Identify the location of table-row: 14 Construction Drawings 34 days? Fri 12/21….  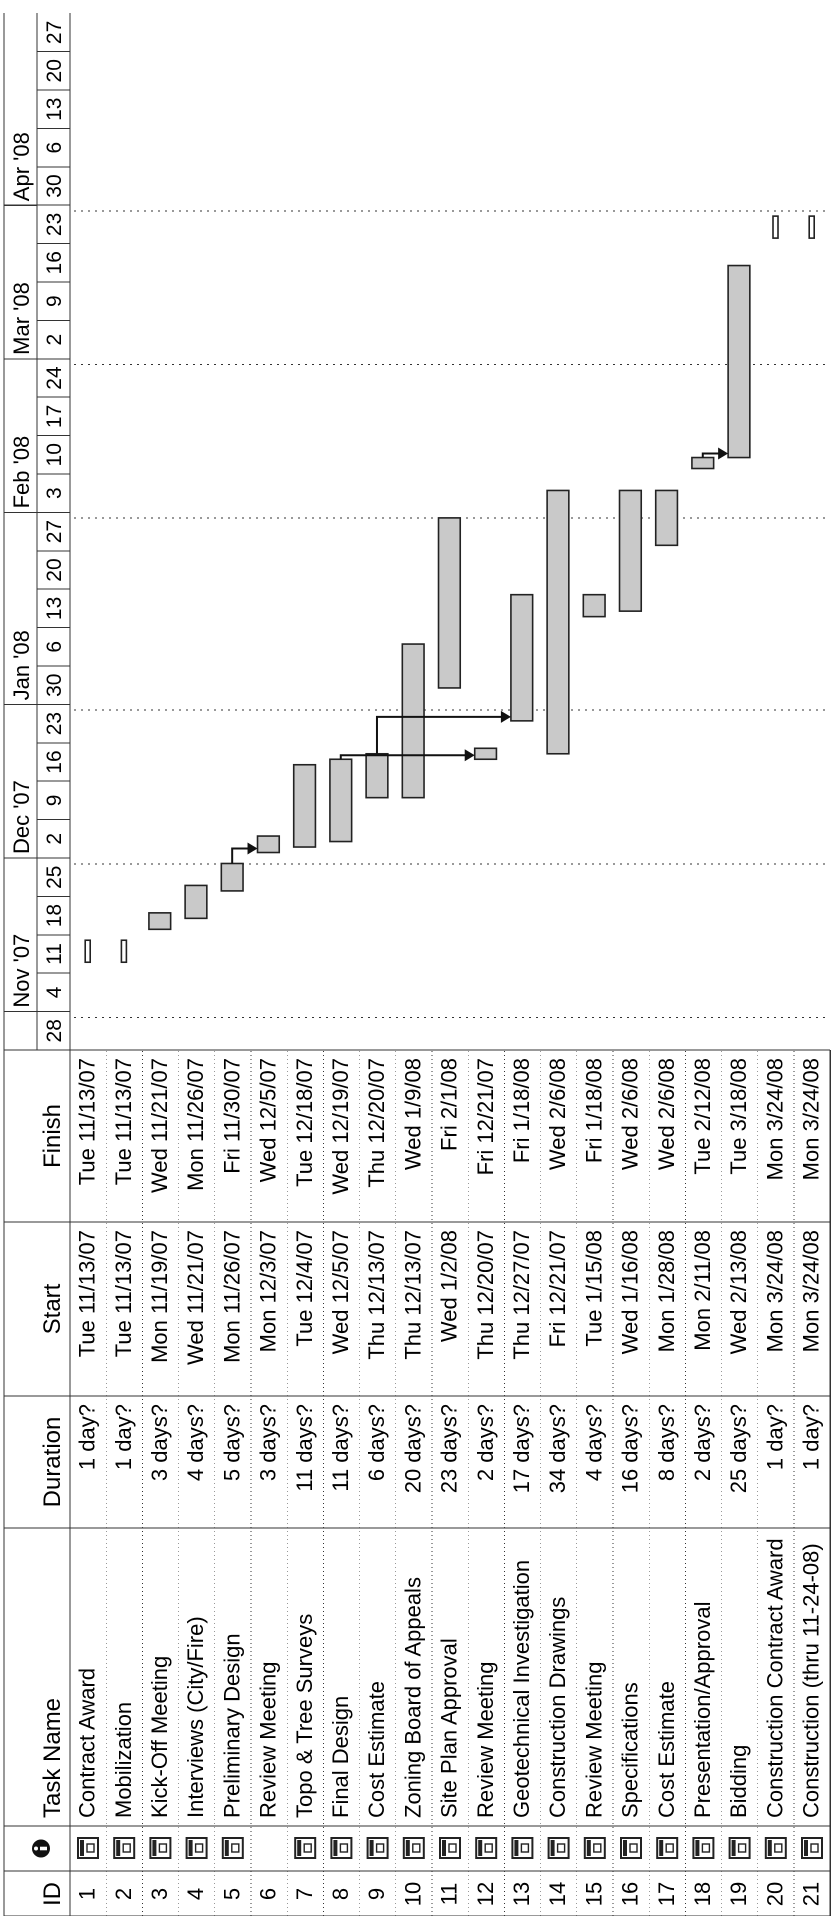
(557, 1482).